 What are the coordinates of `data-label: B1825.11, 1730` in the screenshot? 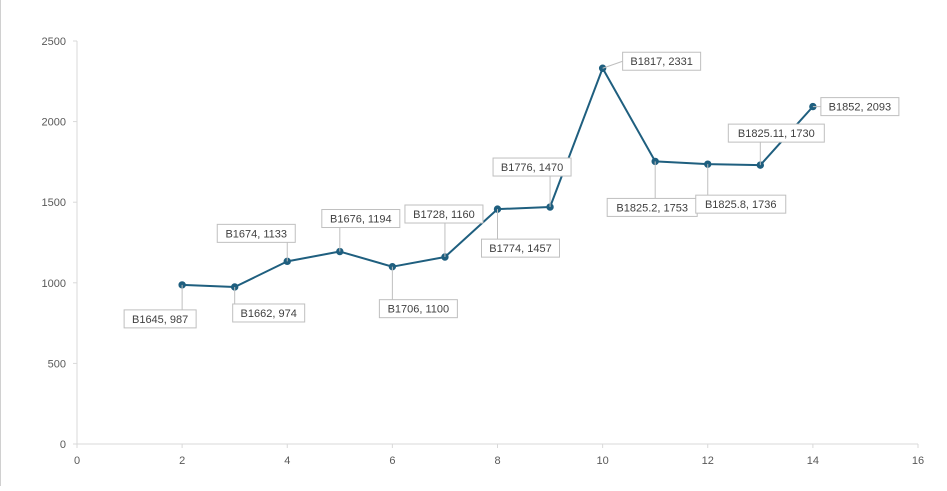 It's located at (776, 134).